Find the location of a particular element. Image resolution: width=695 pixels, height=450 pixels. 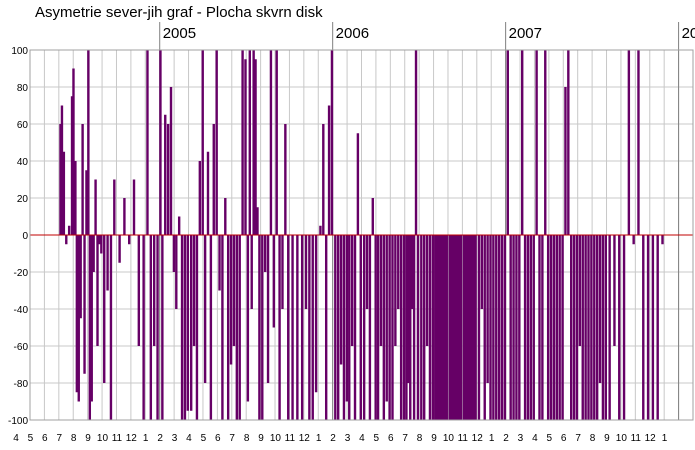

x-tick-label: 11 is located at coordinates (636, 438).